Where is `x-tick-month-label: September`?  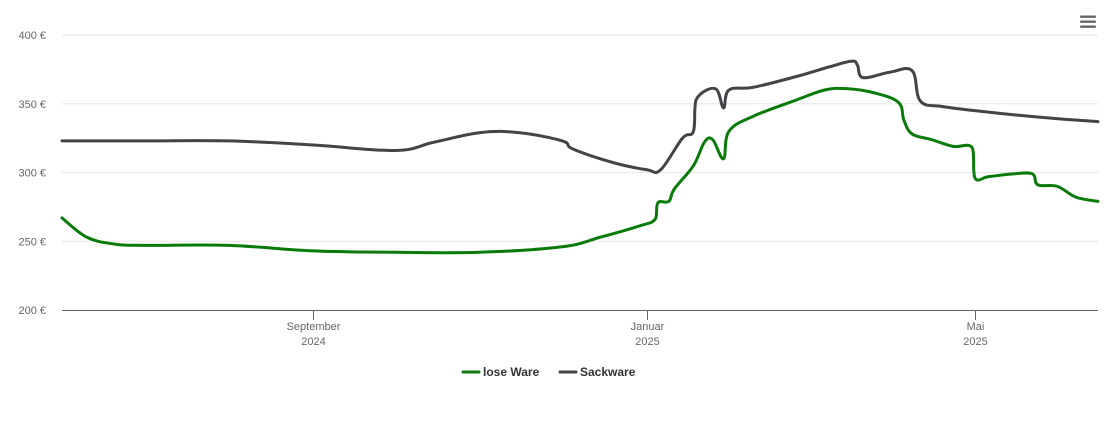
x-tick-month-label: September is located at coordinates (314, 327).